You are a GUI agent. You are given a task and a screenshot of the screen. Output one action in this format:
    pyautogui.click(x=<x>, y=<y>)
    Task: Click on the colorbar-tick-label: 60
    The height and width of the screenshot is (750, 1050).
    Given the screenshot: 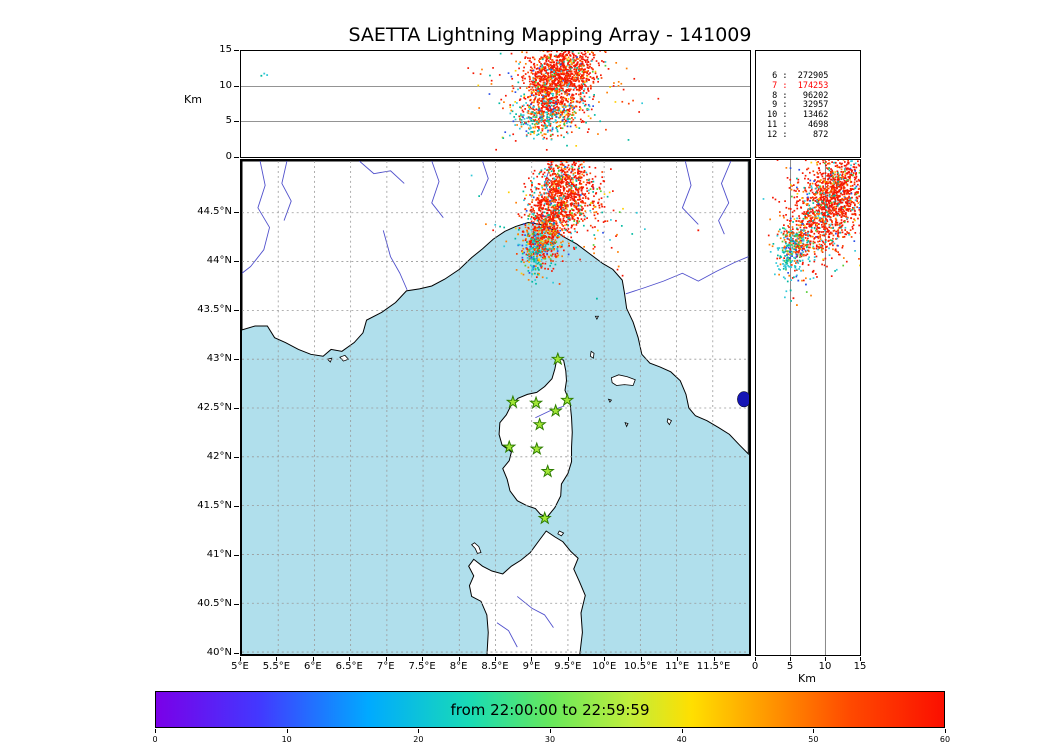 What is the action you would take?
    pyautogui.click(x=945, y=739)
    